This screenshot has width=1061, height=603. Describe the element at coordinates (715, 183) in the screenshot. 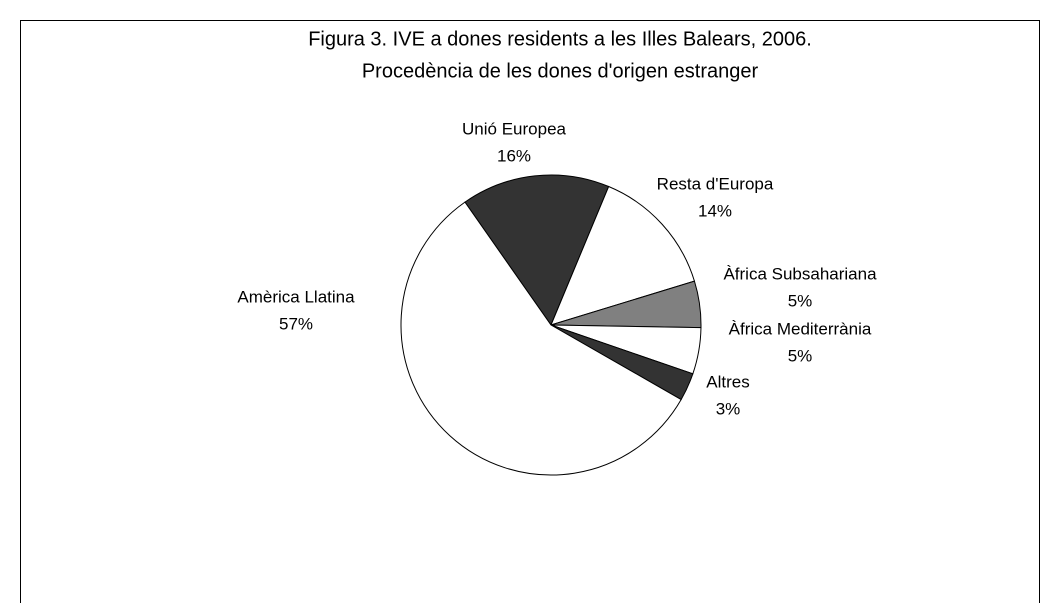

I see `slice-label: Resta d'Europa` at that location.